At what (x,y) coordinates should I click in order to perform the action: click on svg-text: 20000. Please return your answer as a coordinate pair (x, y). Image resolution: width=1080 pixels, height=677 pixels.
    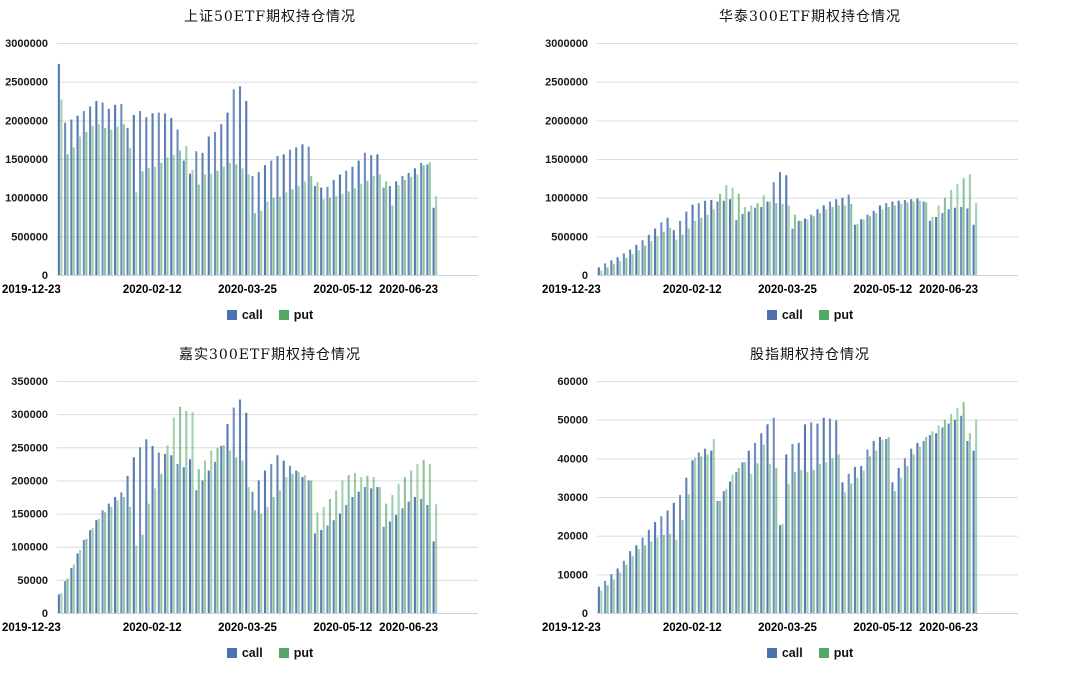
    Looking at the image, I should click on (572, 537).